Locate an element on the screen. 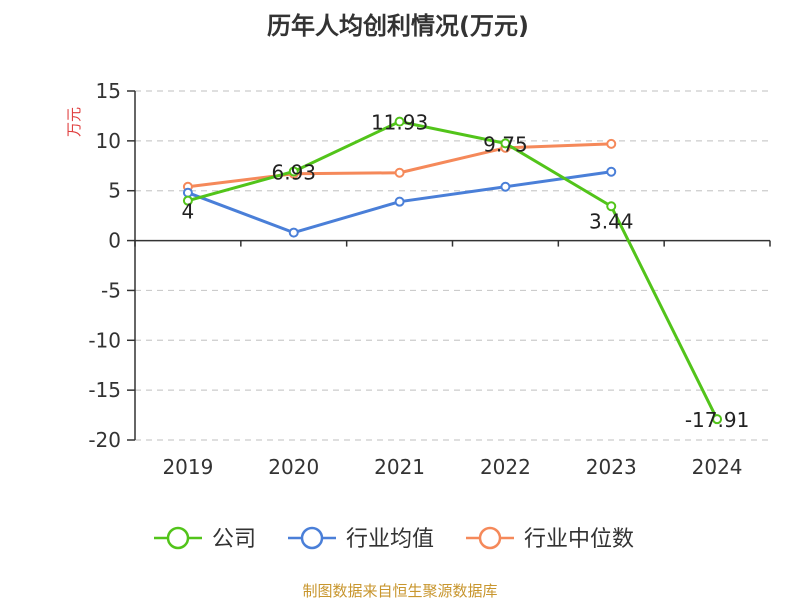  y-tick-label: -20 is located at coordinates (104, 440).